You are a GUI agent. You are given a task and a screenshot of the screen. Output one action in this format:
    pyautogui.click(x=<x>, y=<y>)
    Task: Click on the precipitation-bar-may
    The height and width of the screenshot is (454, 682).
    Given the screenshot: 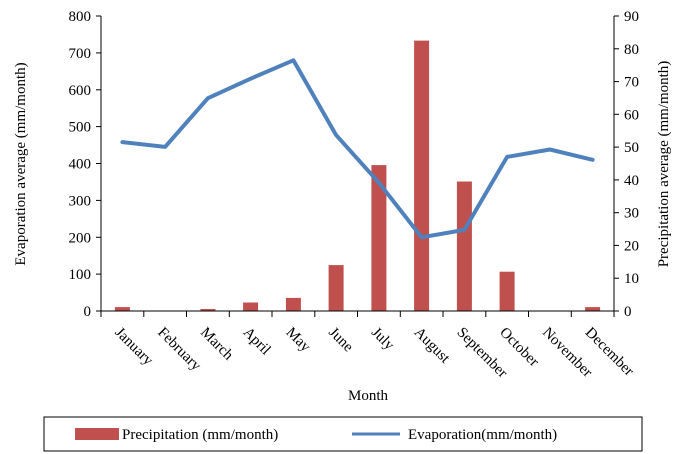 What is the action you would take?
    pyautogui.click(x=293, y=304)
    